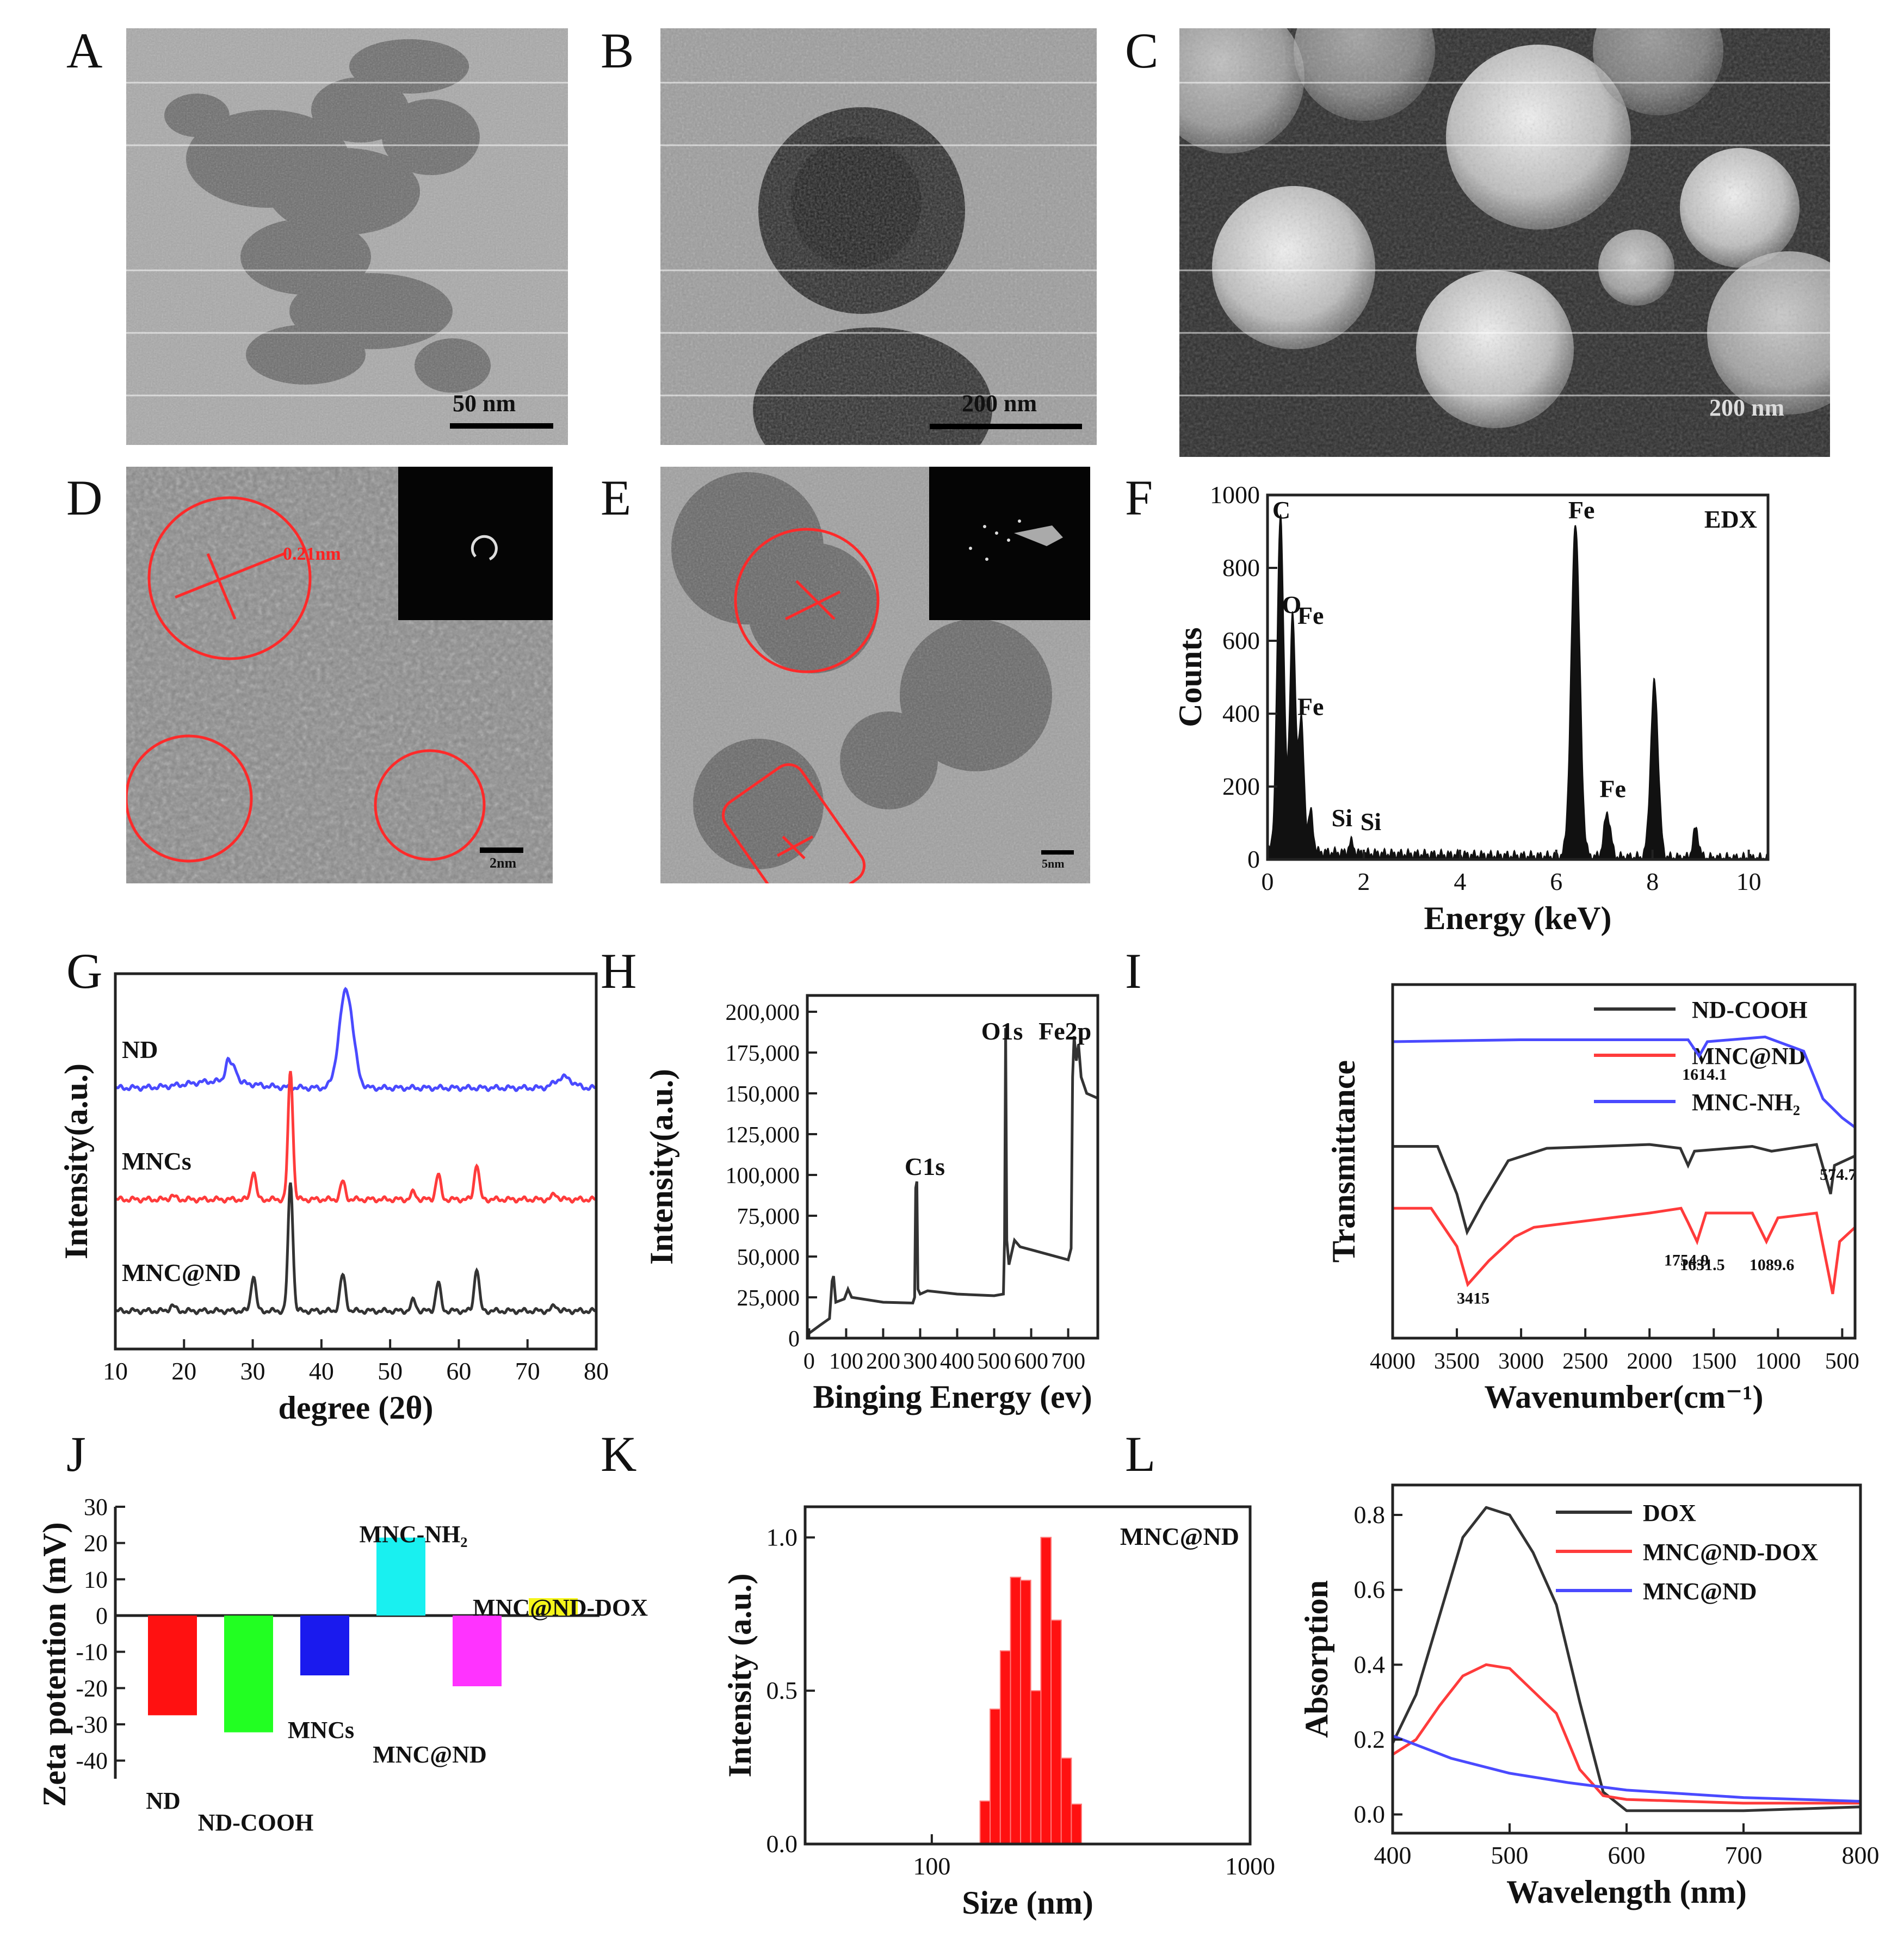 The image size is (1904, 1949). I want to click on xrd-series-label: MNCs, so click(156, 1161).